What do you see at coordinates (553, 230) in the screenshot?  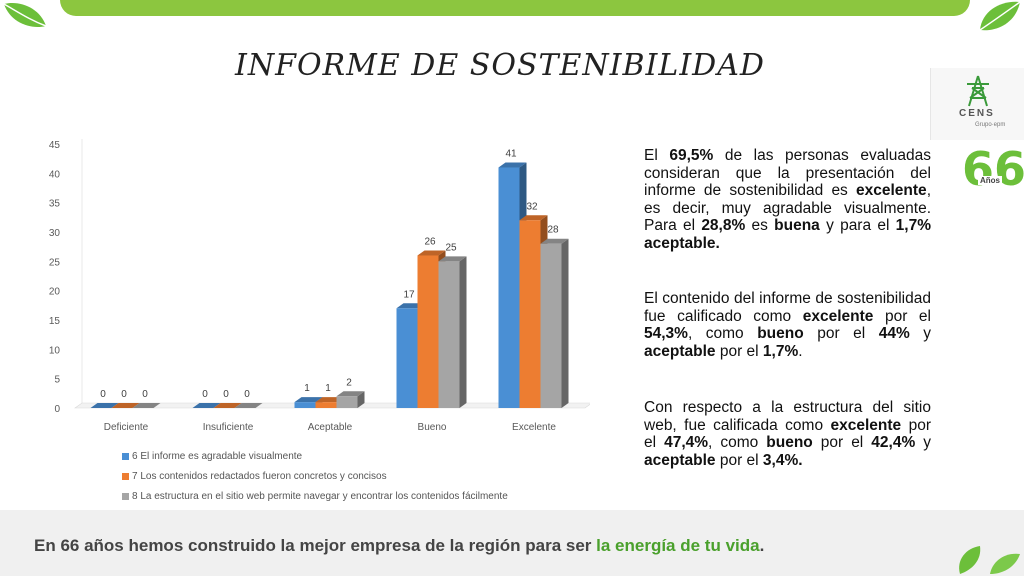 I see `data-label: 28` at bounding box center [553, 230].